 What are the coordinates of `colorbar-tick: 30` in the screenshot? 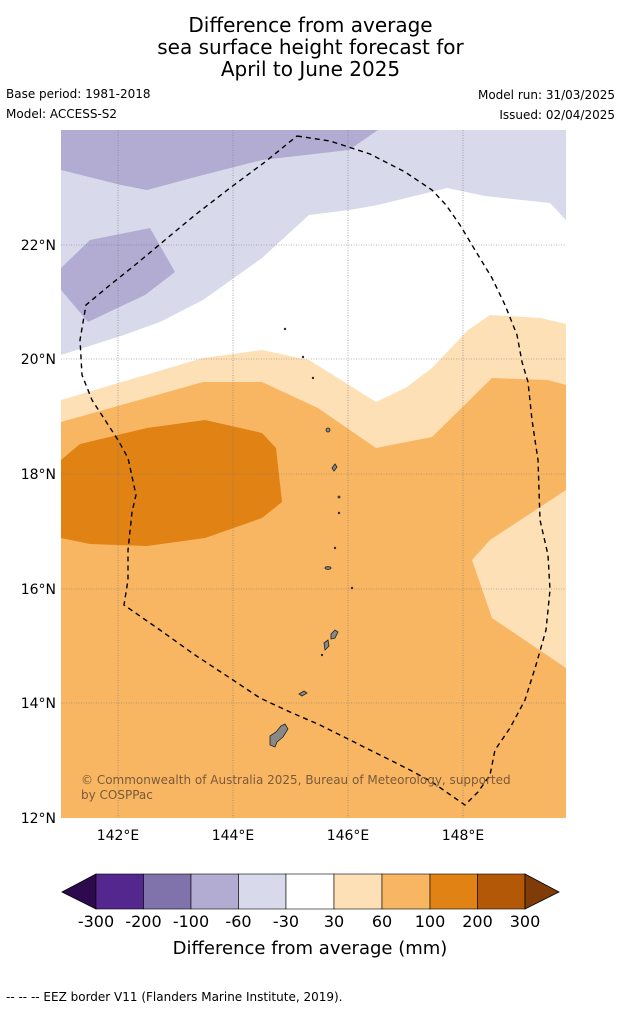 It's located at (334, 921).